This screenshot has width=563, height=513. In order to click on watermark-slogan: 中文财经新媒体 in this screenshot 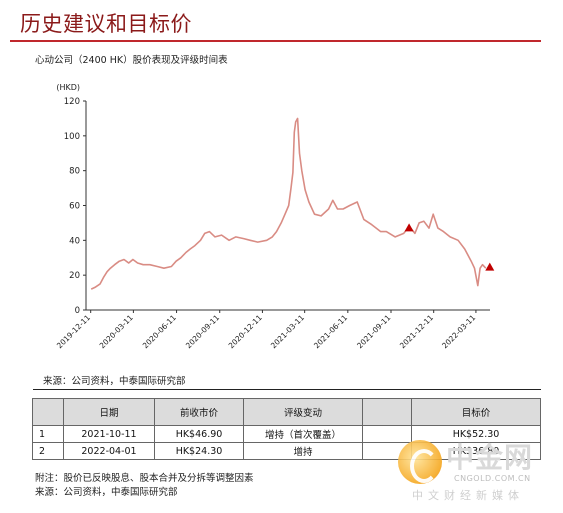, I will do `click(468, 495)`.